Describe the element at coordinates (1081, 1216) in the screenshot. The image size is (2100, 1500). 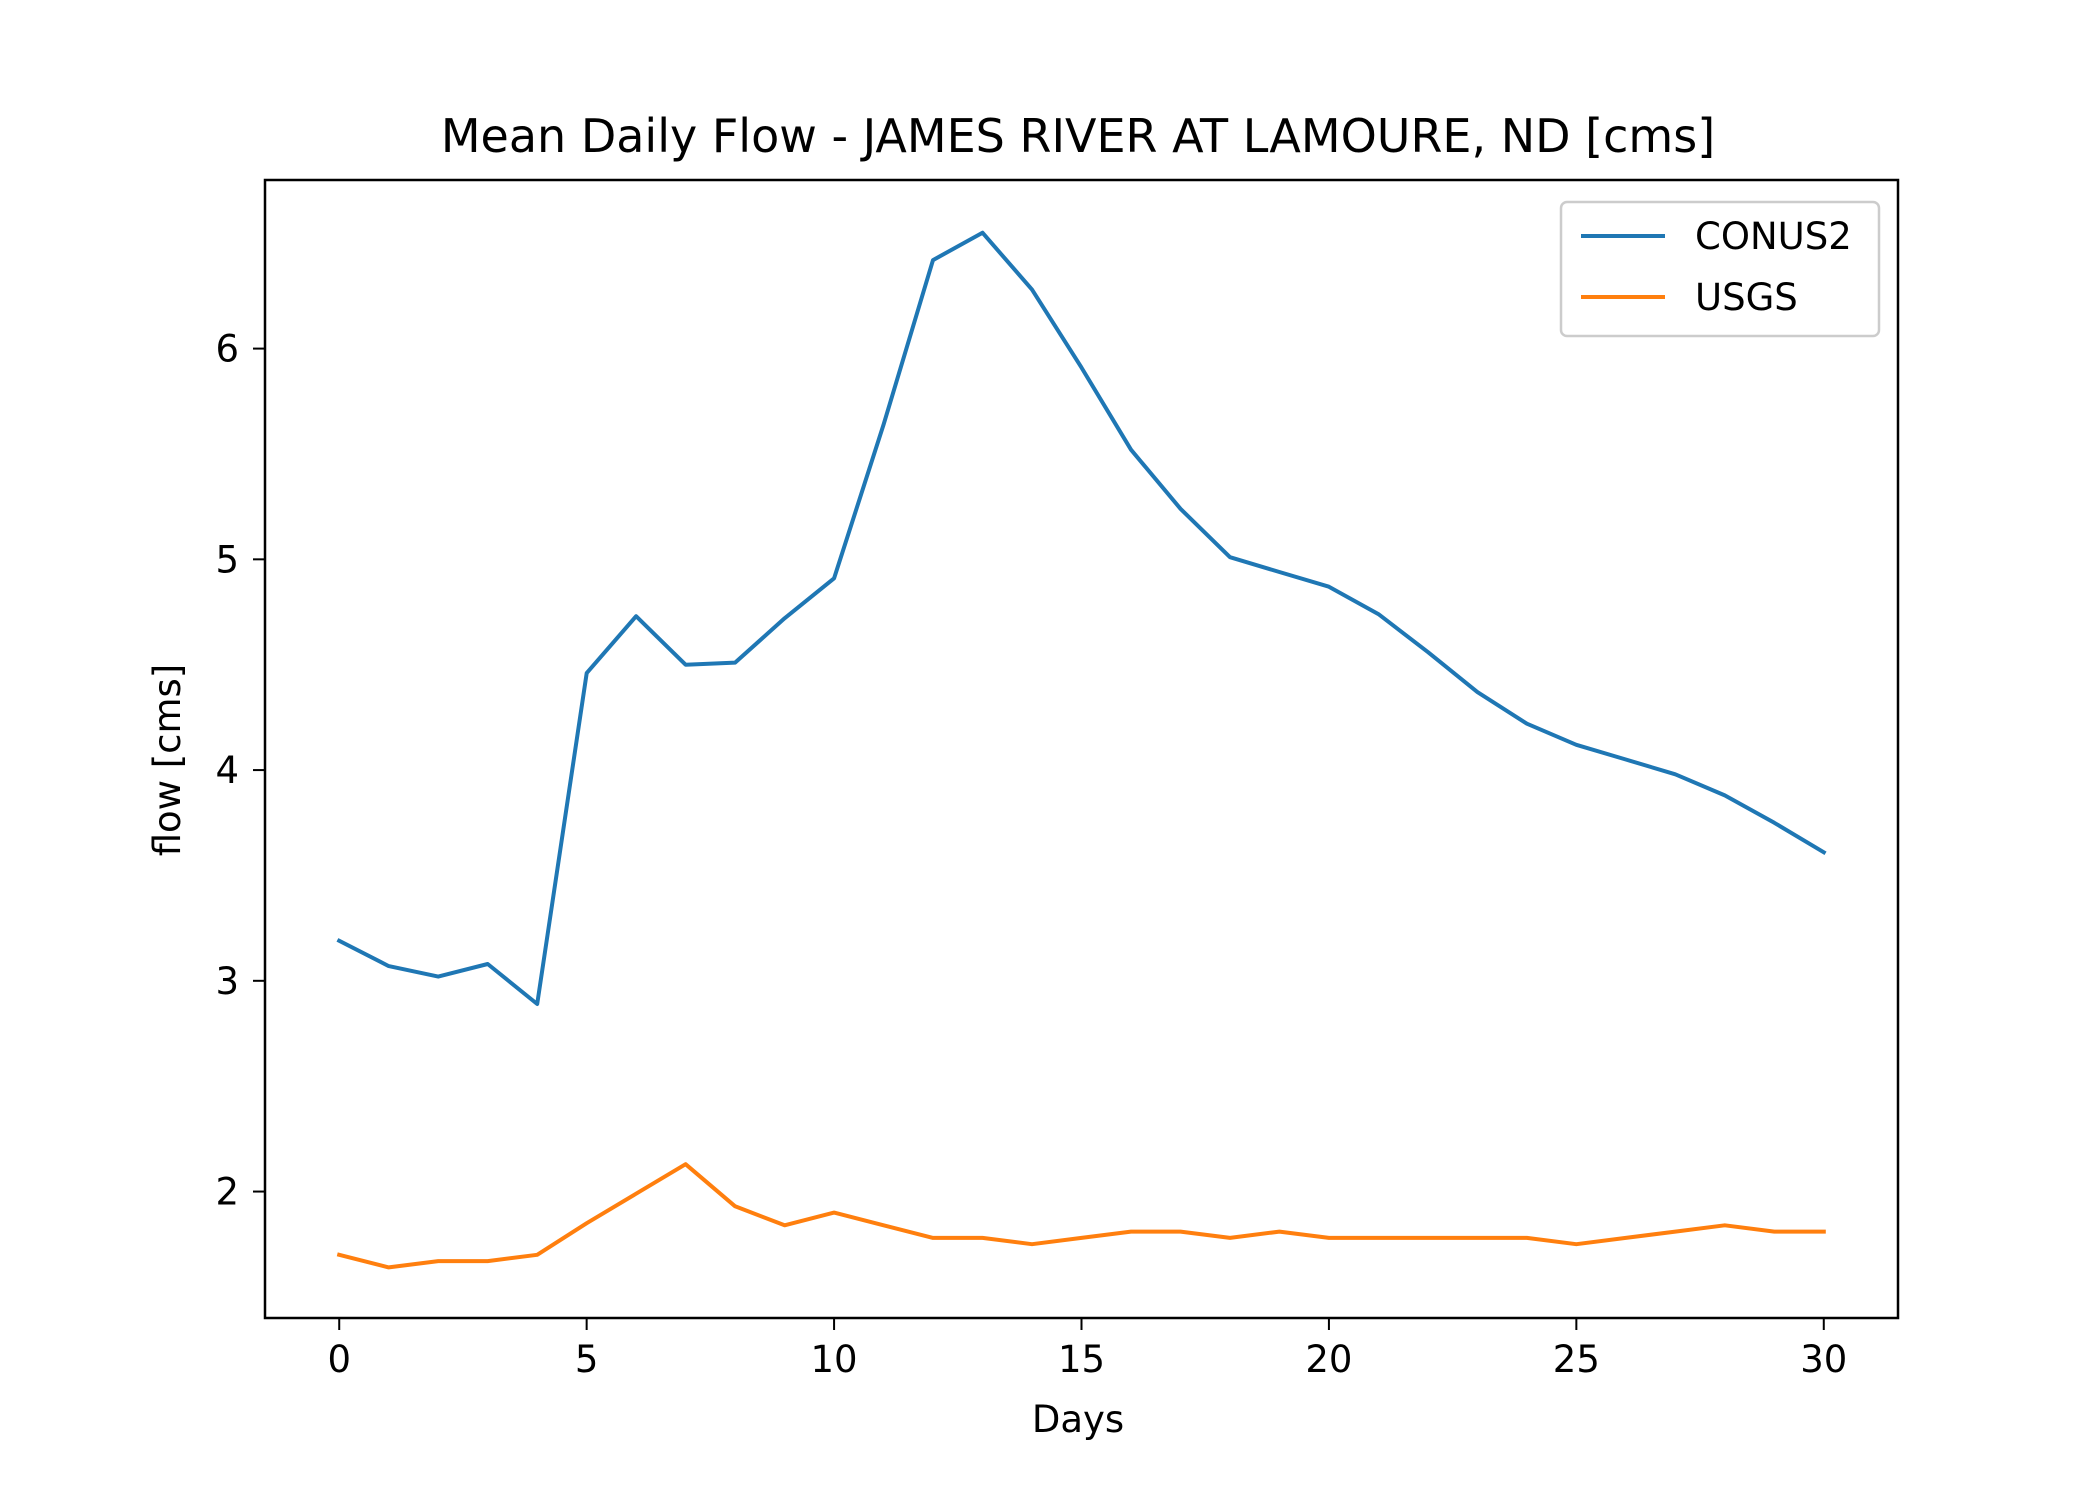
I see `series-line-usgs` at that location.